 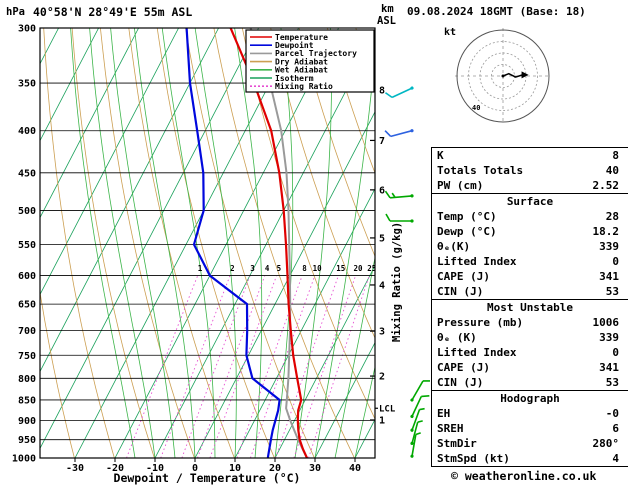 I want to click on mixing-ratio-value-label: 2, so click(x=232, y=268).